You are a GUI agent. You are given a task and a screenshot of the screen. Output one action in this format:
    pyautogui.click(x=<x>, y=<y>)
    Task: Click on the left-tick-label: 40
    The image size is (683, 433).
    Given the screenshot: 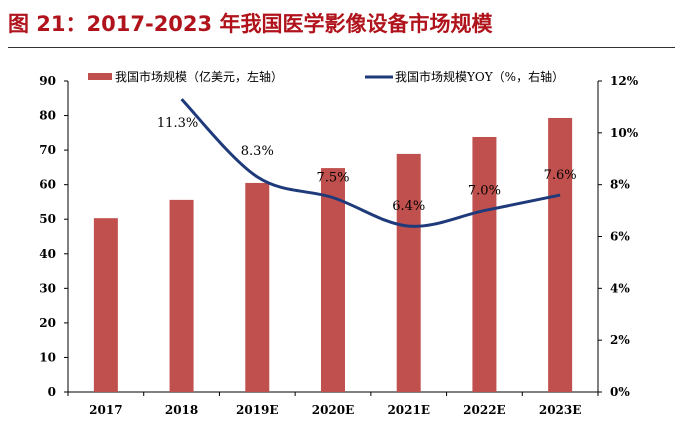 What is the action you would take?
    pyautogui.click(x=47, y=254)
    